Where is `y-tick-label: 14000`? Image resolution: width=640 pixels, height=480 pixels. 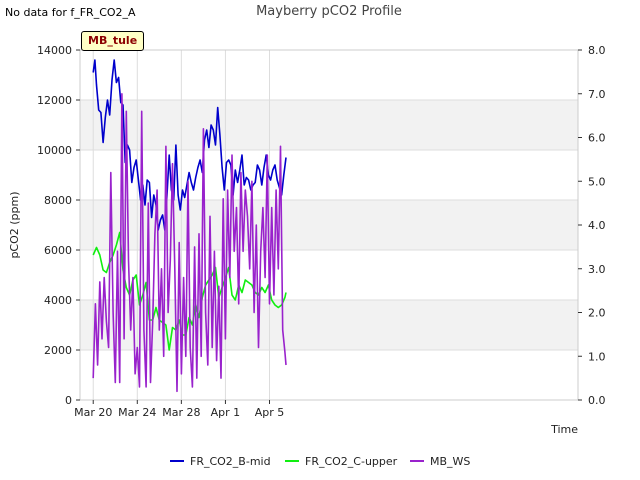 y-tick-label: 14000 is located at coordinates (54, 50).